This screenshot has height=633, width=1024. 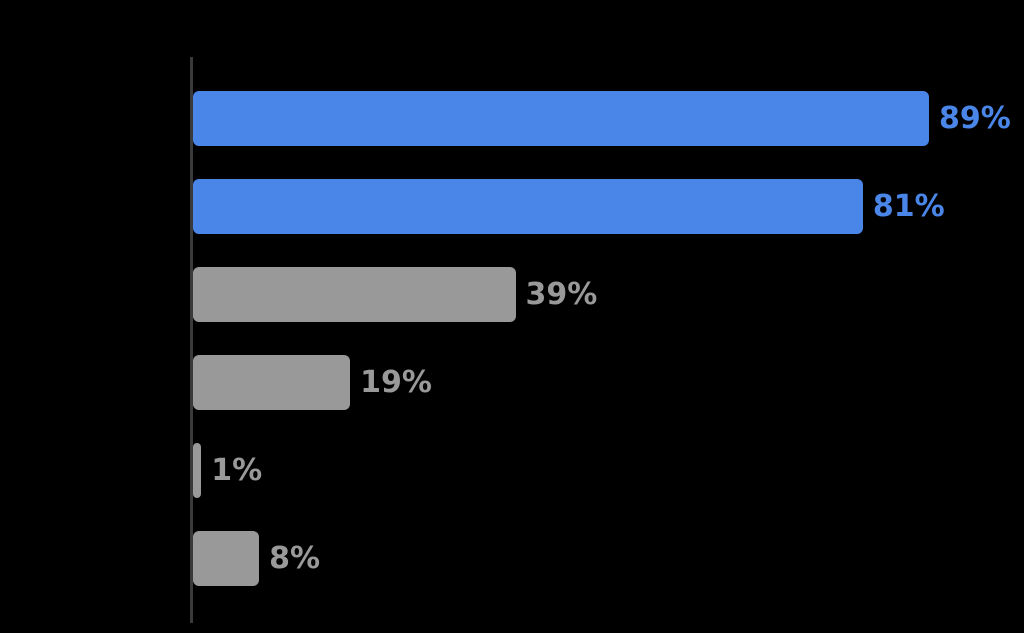 I want to click on bar-row: 8%, so click(x=606, y=558).